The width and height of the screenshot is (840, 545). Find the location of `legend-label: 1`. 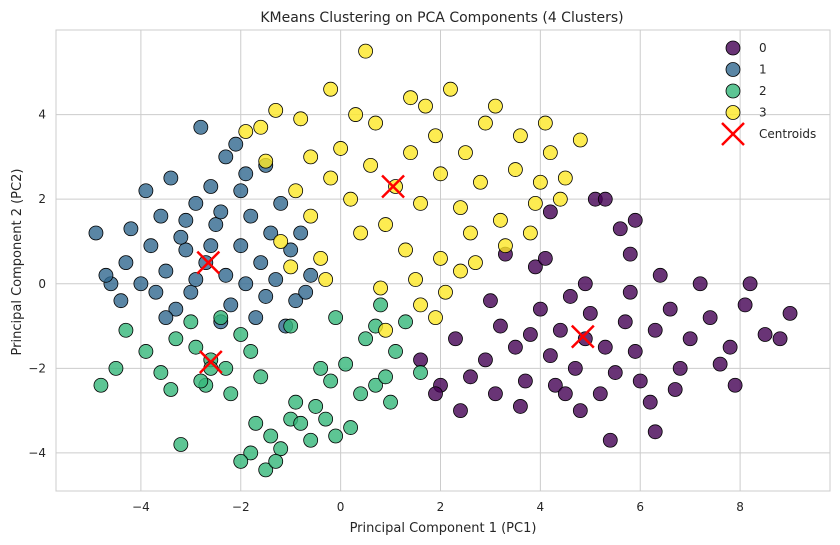

legend-label: 1 is located at coordinates (763, 70).